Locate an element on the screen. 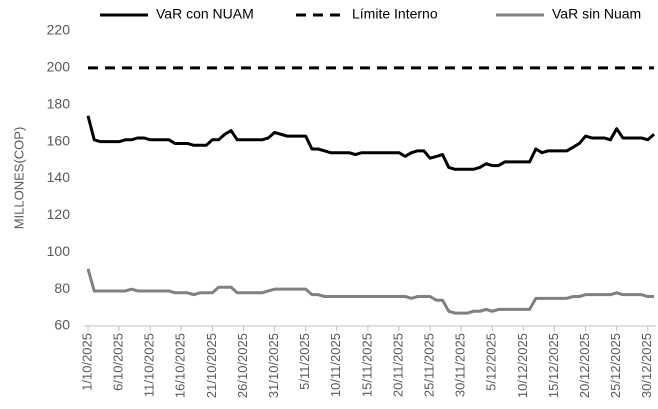  y-axis-label: MILLONES(COP) is located at coordinates (18, 178).